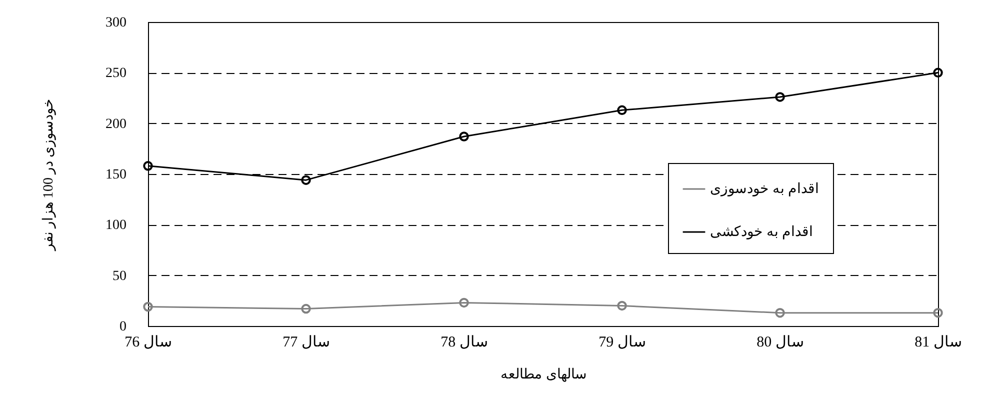  I want to click on y-axis-title: خودسوزی در 100 هزار نفر, so click(49, 175).